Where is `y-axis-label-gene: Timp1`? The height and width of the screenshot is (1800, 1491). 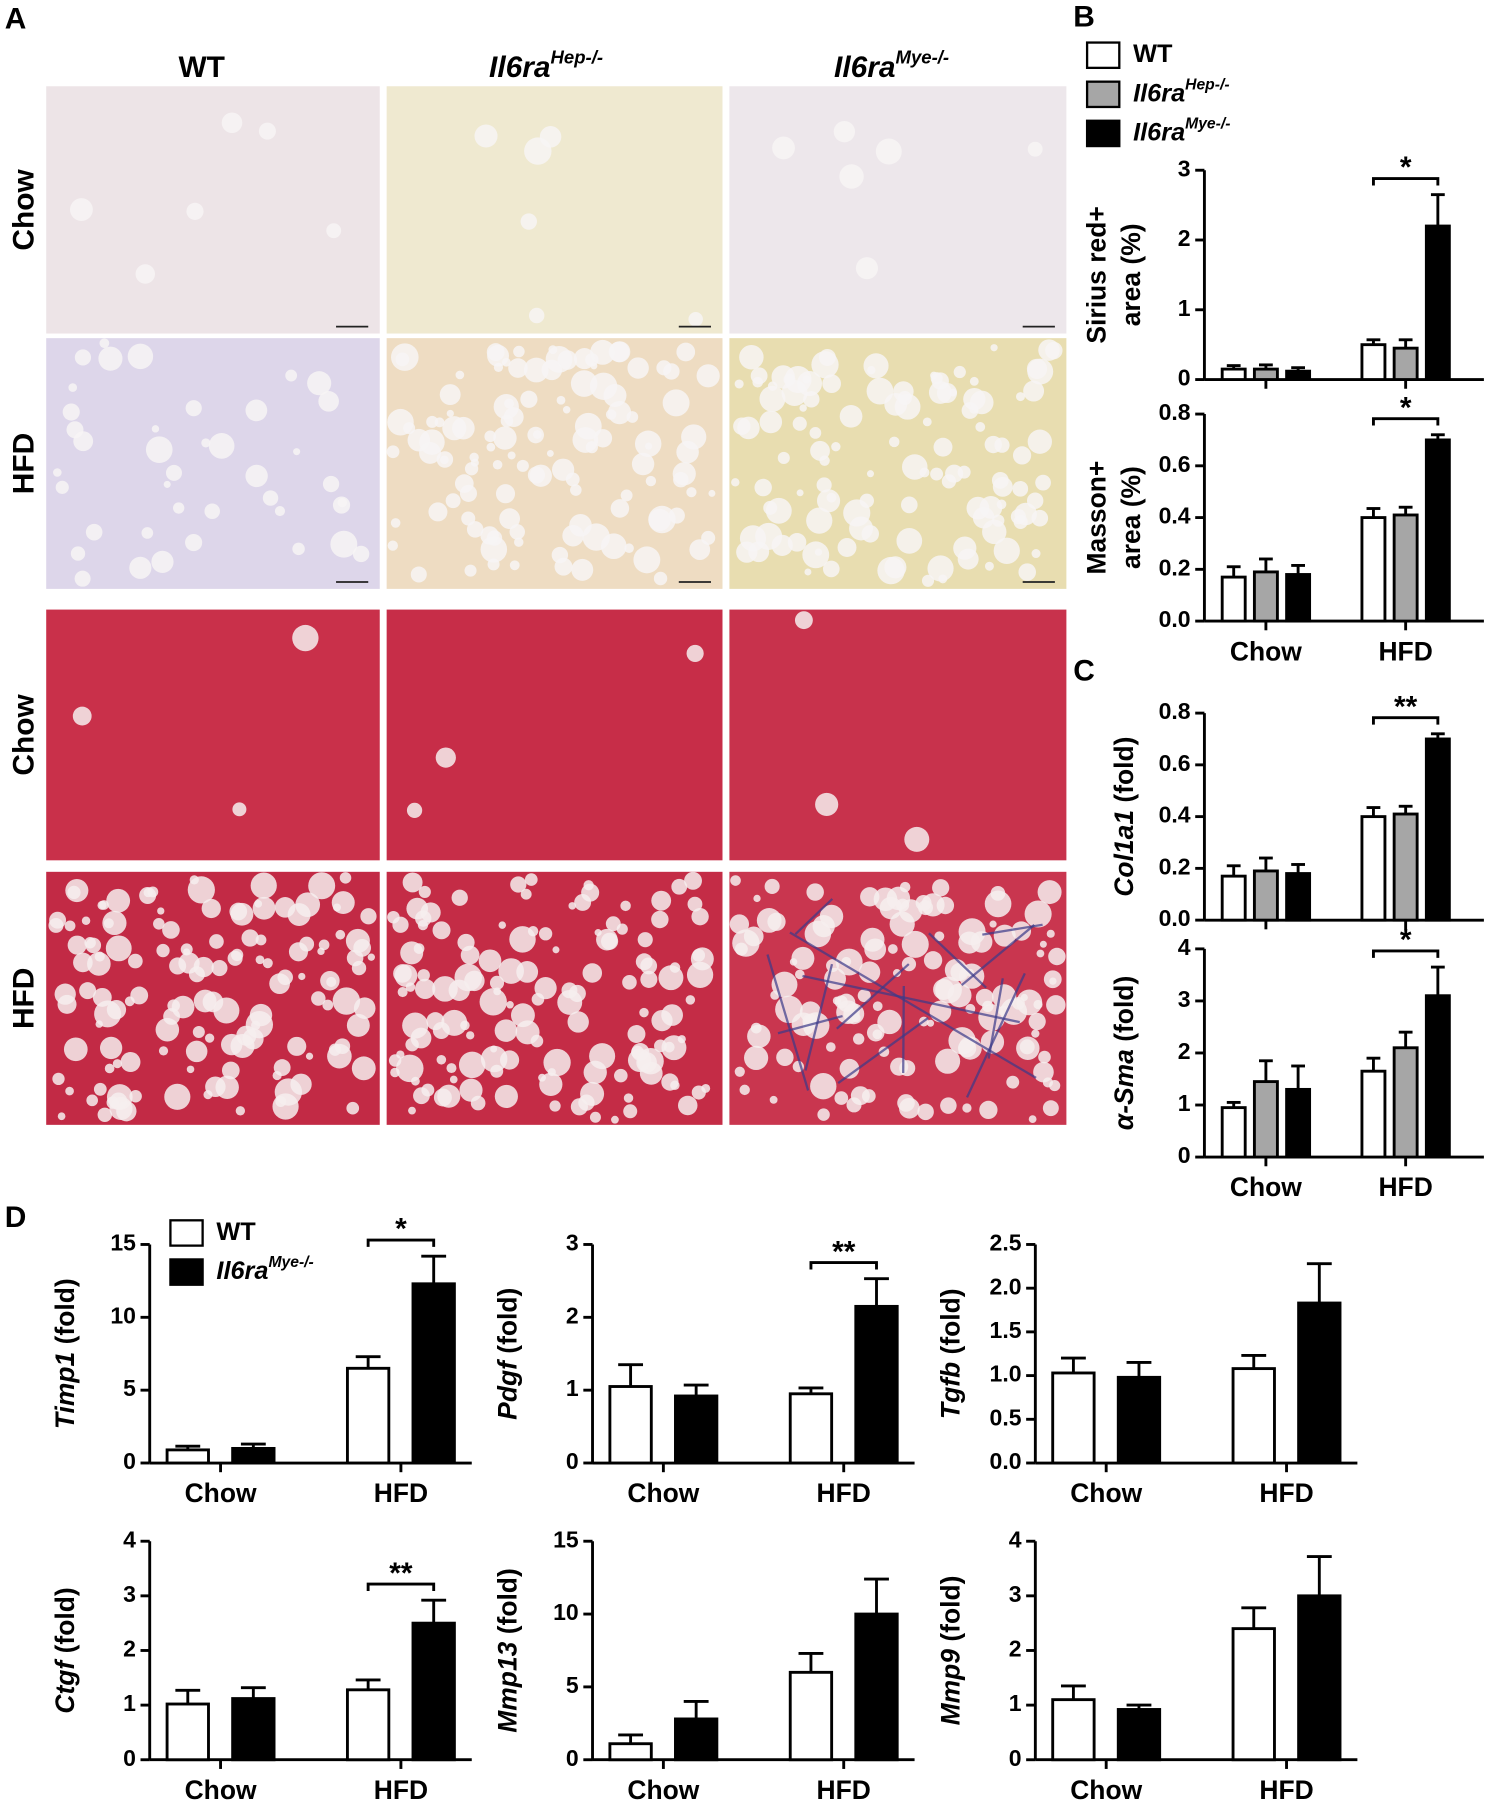
y-axis-label-gene: Timp1 is located at coordinates (65, 1390).